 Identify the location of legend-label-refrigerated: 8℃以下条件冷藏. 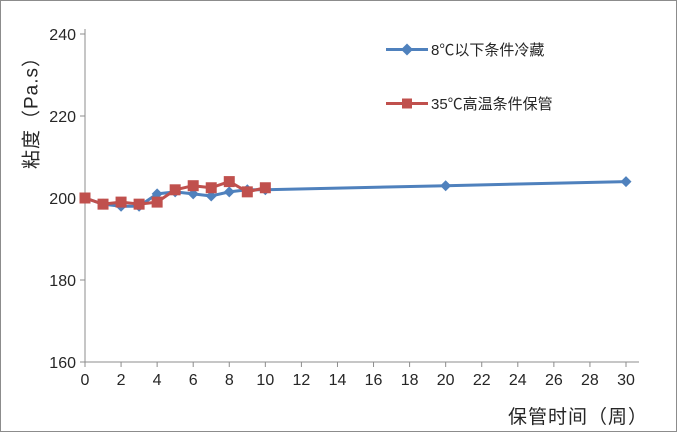
(488, 50).